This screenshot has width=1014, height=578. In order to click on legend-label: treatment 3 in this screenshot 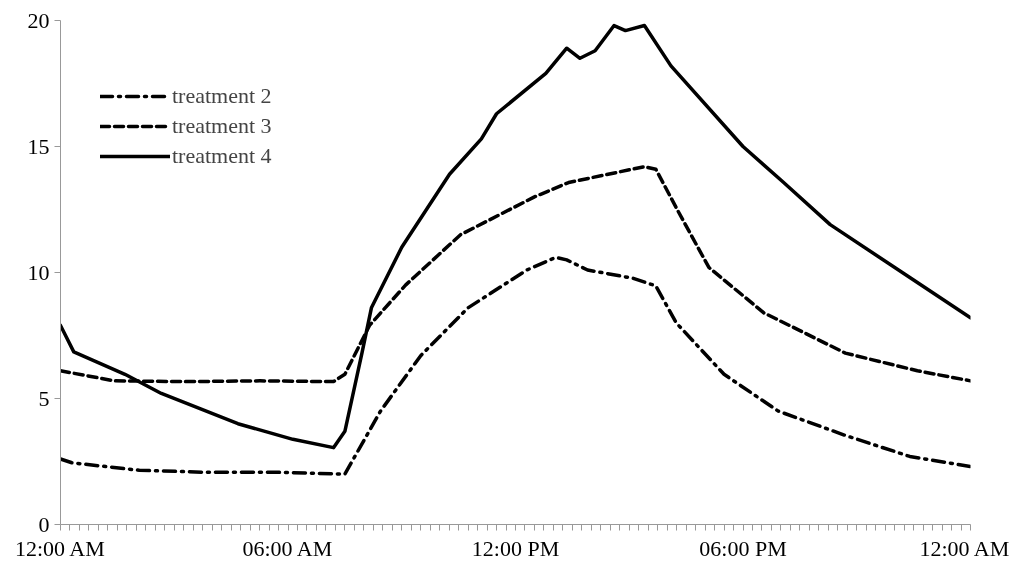, I will do `click(222, 126)`.